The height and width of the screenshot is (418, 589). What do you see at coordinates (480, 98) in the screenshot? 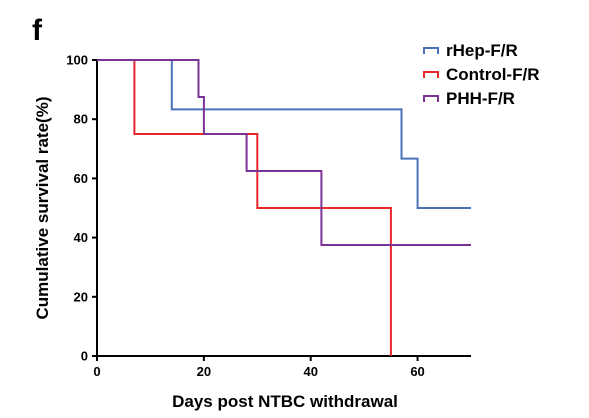
I see `legend-label-3: PHH-F/R` at bounding box center [480, 98].